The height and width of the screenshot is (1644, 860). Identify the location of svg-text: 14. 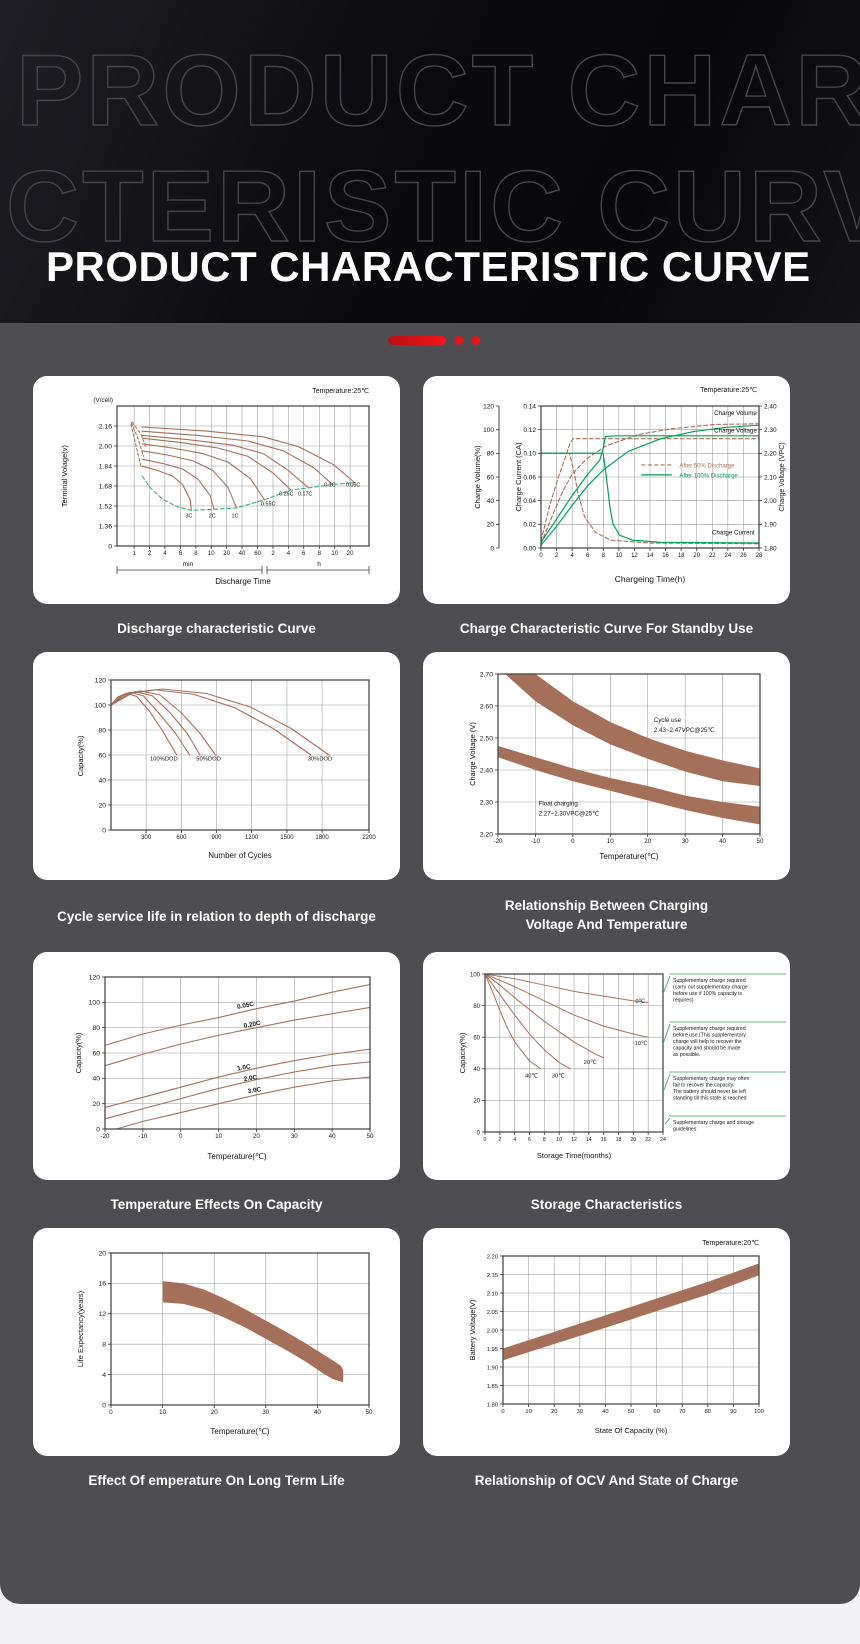
(589, 1140).